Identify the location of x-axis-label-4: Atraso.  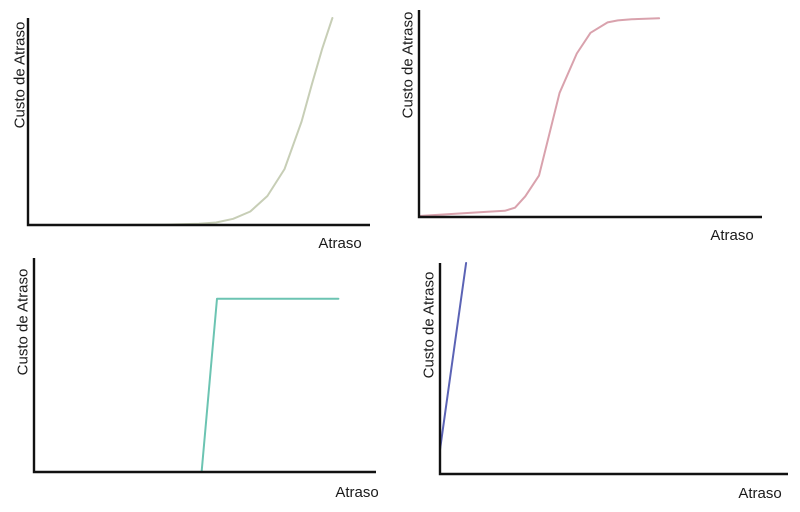
(759, 493).